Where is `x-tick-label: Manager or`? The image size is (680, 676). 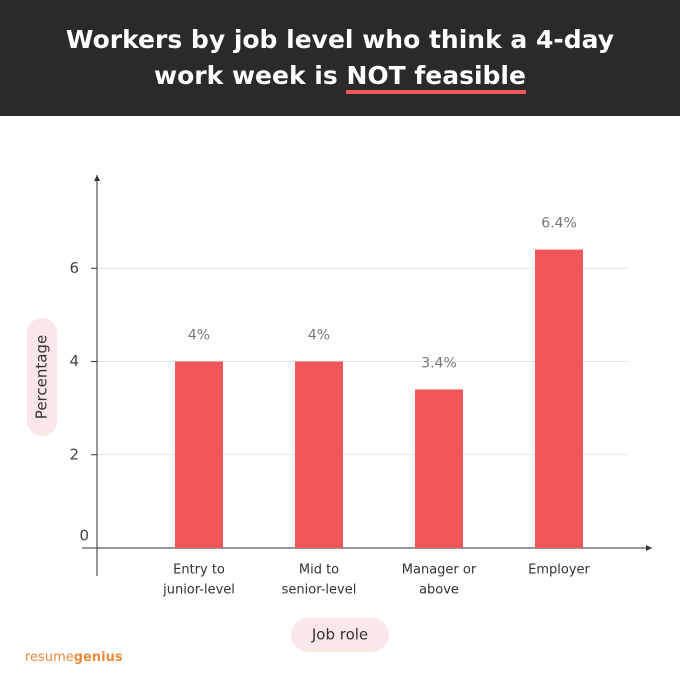
x-tick-label: Manager or is located at coordinates (439, 570).